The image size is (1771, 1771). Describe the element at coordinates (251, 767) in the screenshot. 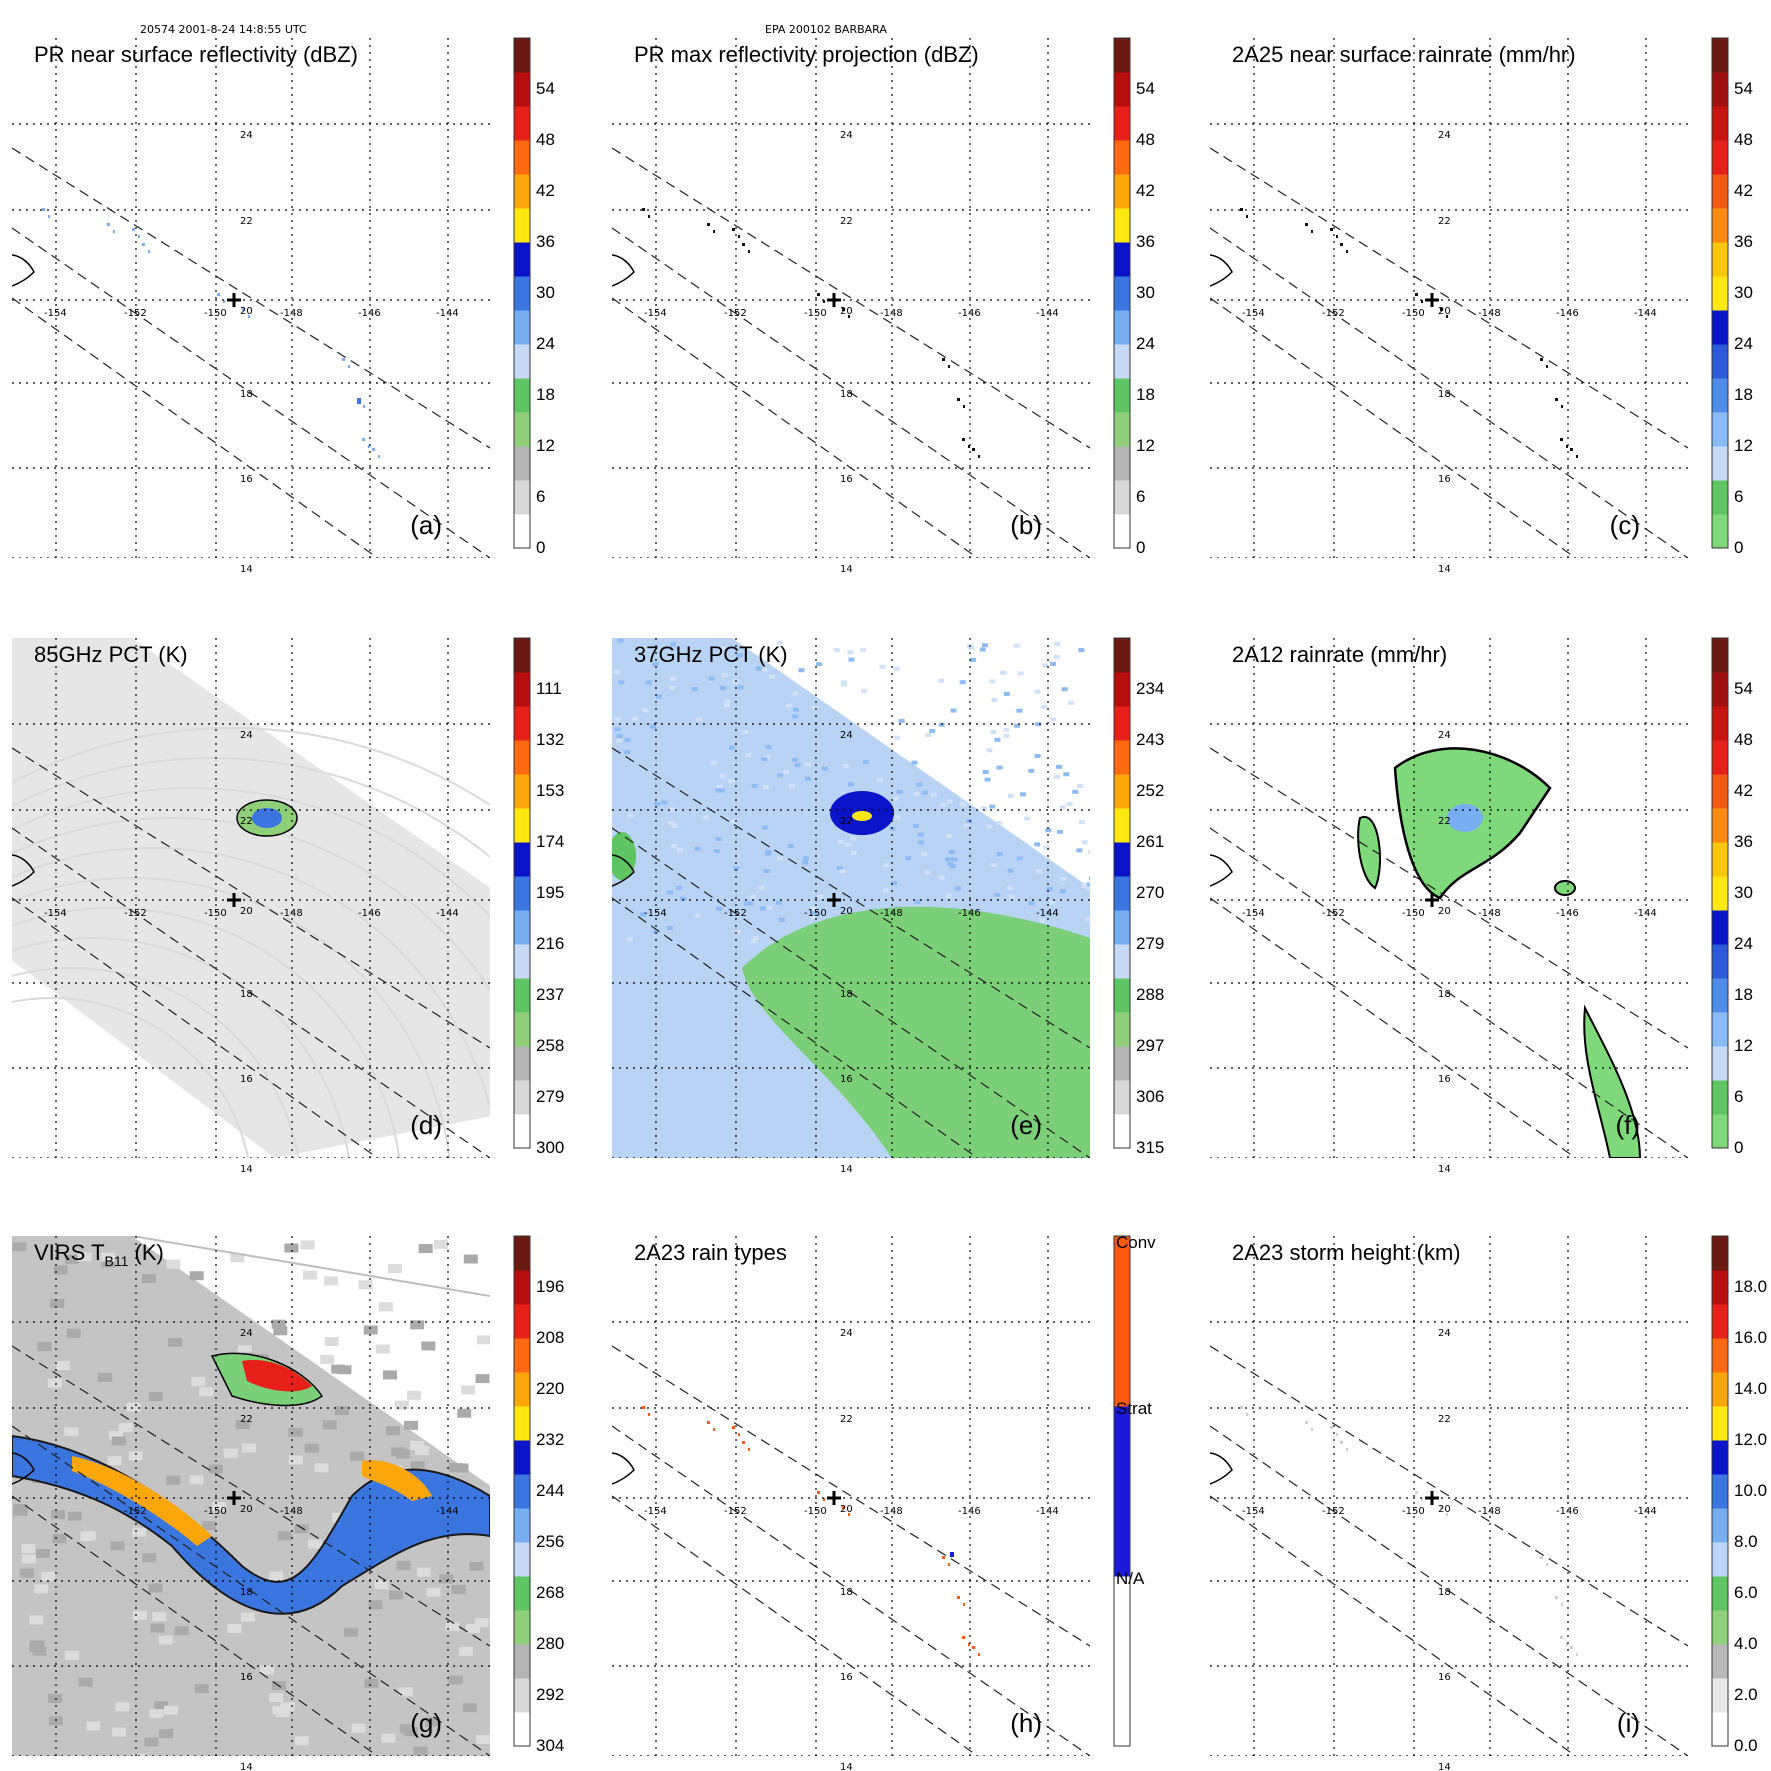

I see `scan-arc` at that location.